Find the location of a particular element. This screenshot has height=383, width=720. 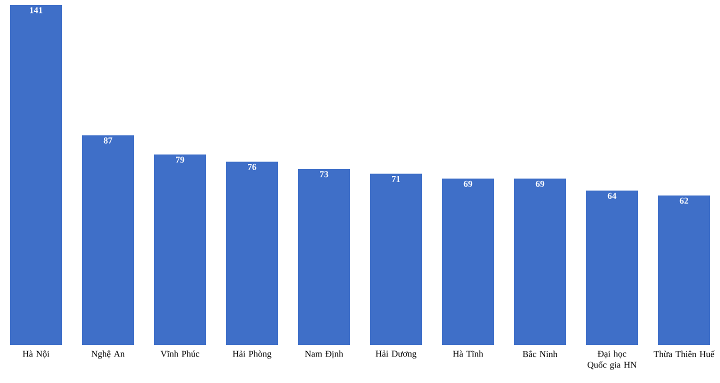

data-label: 62 is located at coordinates (684, 201).